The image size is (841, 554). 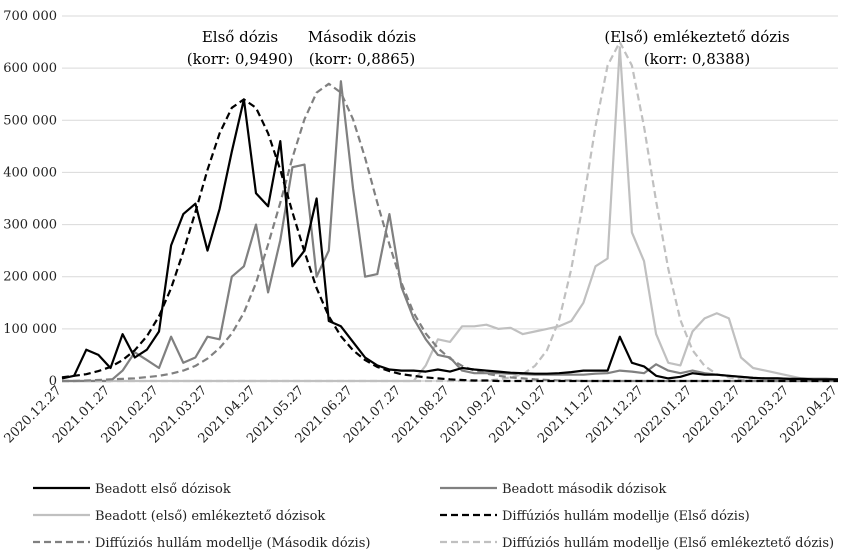 What do you see at coordinates (53, 381) in the screenshot?
I see `y-tick-label: 0` at bounding box center [53, 381].